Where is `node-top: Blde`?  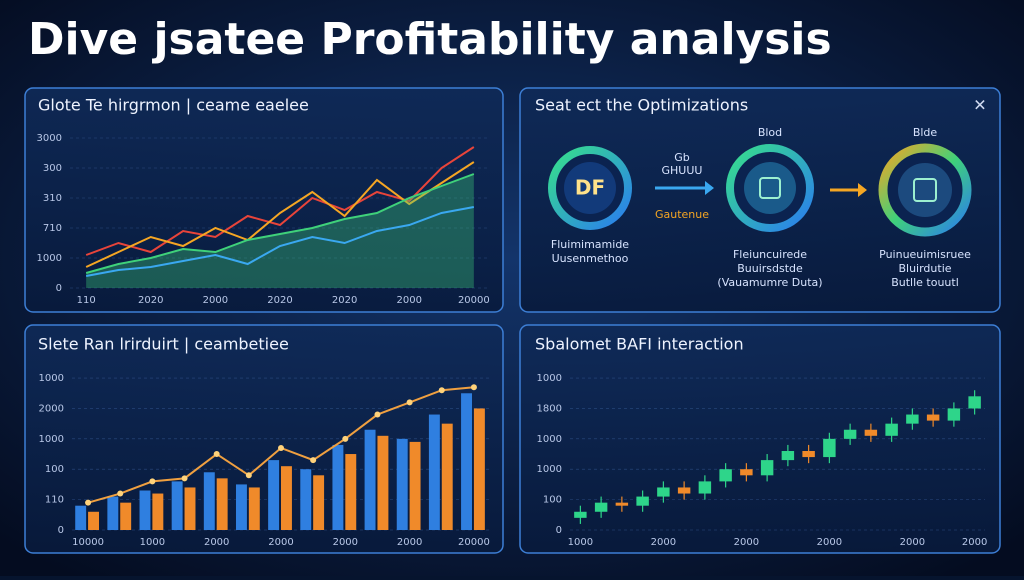
node-top: Blde is located at coordinates (925, 132).